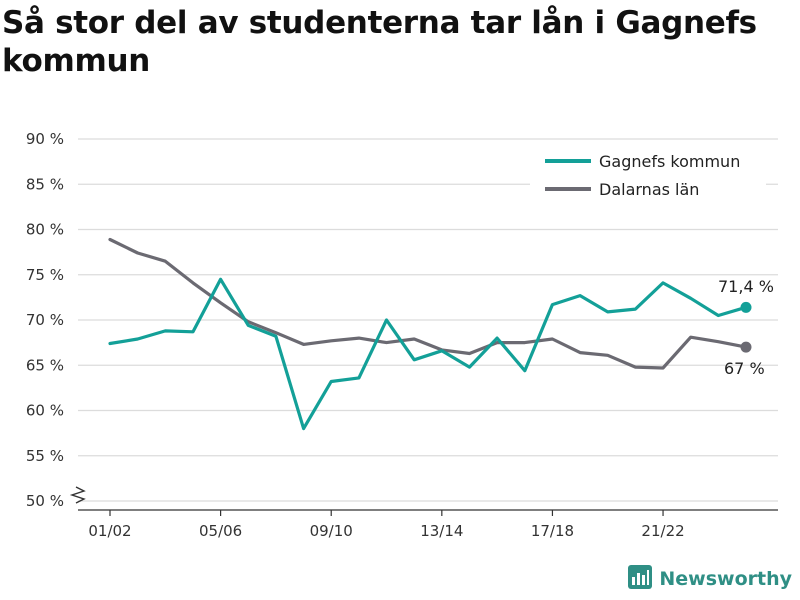 Image resolution: width=800 pixels, height=600 pixels. I want to click on legend-background, so click(648, 176).